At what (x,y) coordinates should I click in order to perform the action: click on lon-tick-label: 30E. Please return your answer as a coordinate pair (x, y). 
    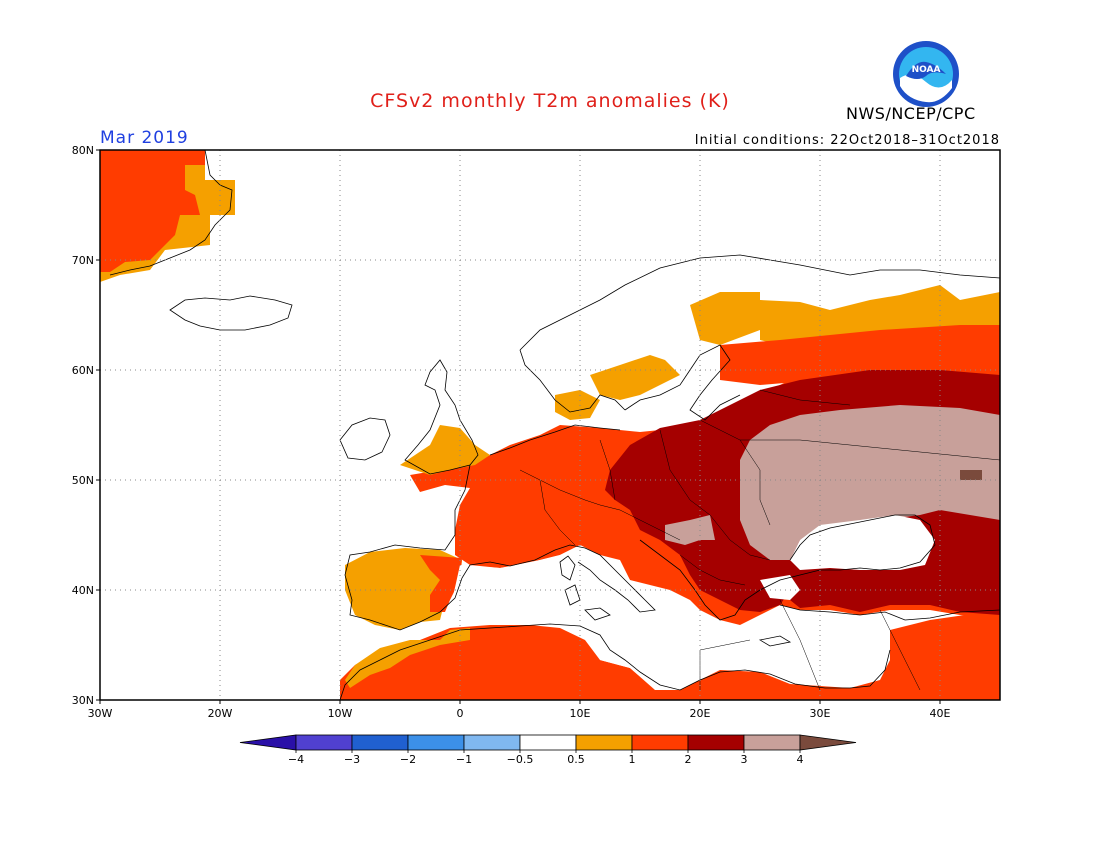
    Looking at the image, I should click on (820, 713).